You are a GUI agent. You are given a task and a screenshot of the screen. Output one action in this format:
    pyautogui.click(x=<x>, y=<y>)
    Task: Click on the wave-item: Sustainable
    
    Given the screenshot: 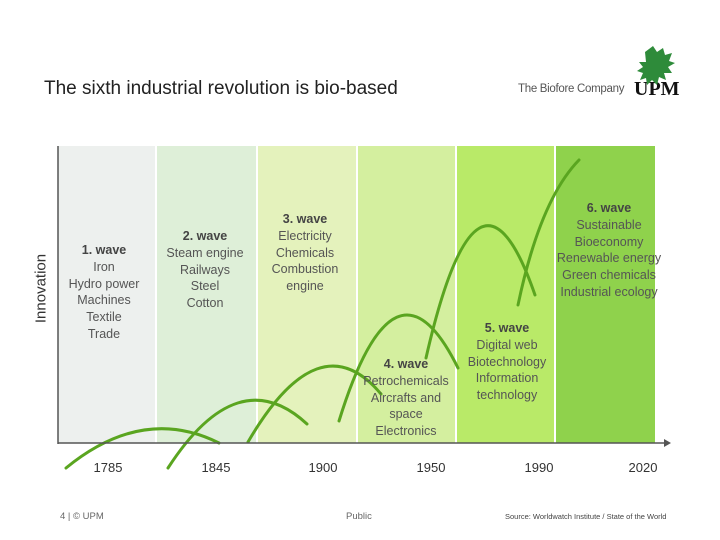 What is the action you would take?
    pyautogui.click(x=609, y=224)
    